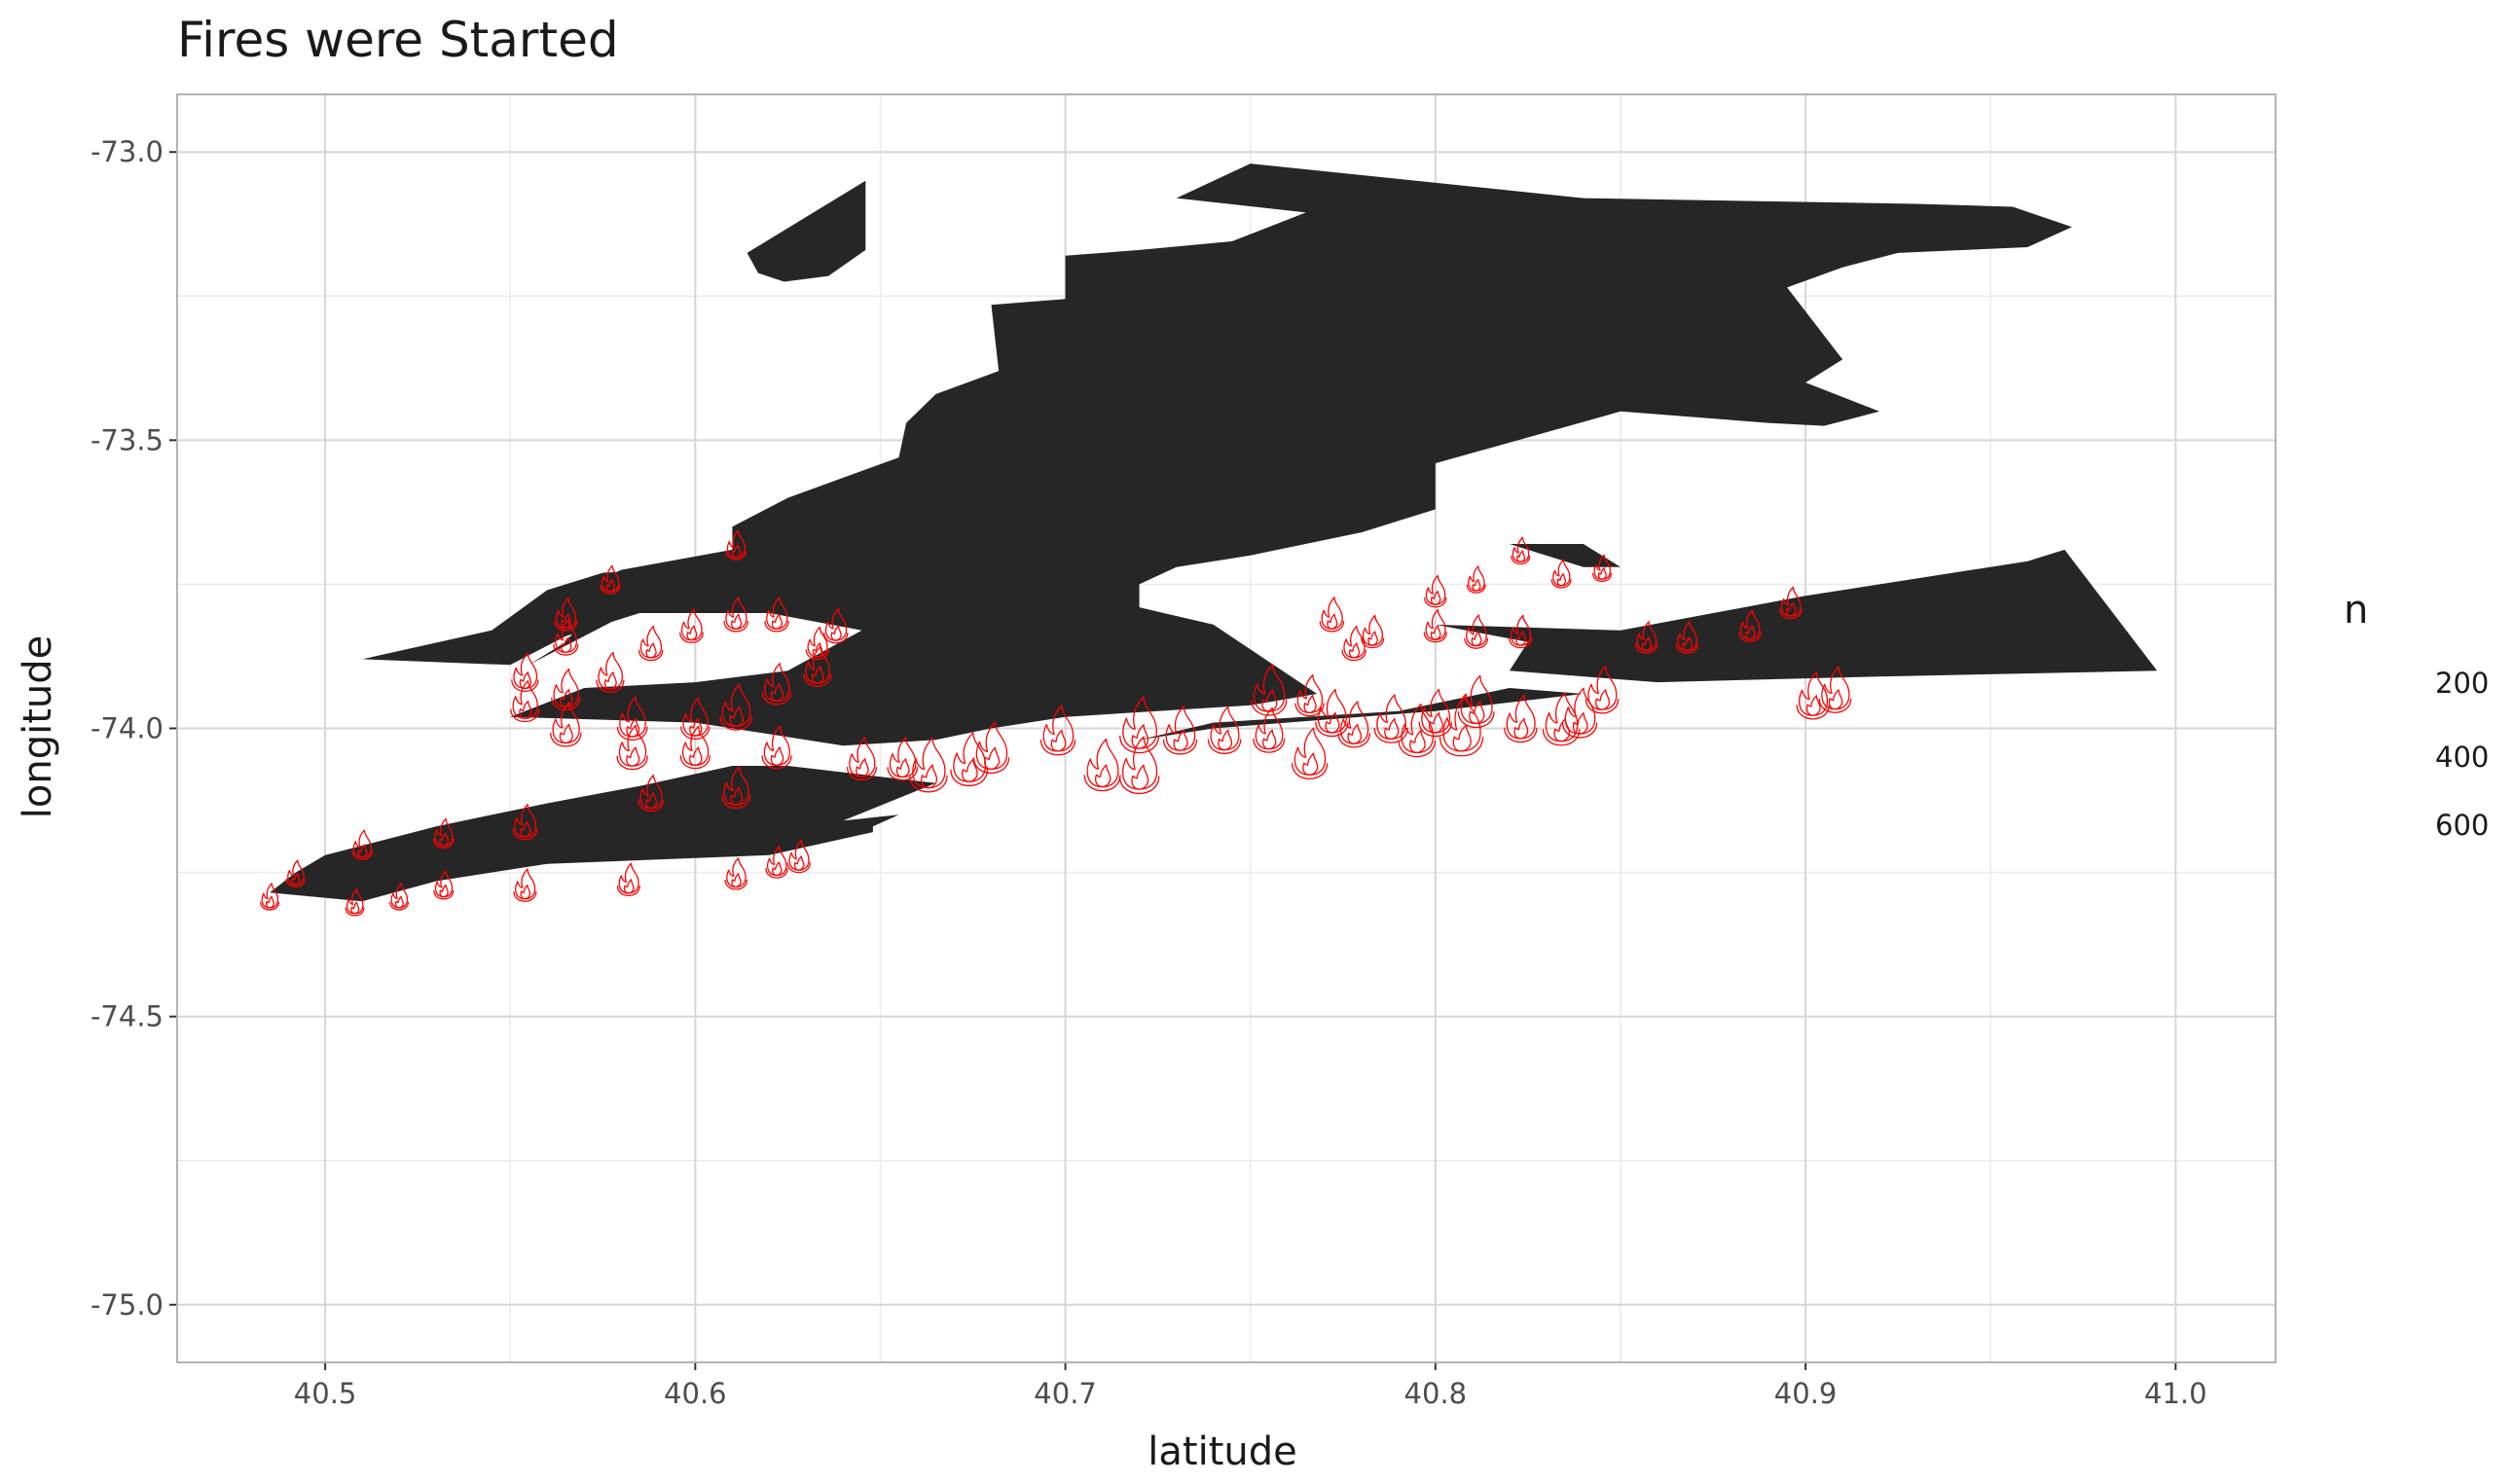 The width and height of the screenshot is (2514, 1484). What do you see at coordinates (695, 1394) in the screenshot?
I see `x-tick-label: 40.6` at bounding box center [695, 1394].